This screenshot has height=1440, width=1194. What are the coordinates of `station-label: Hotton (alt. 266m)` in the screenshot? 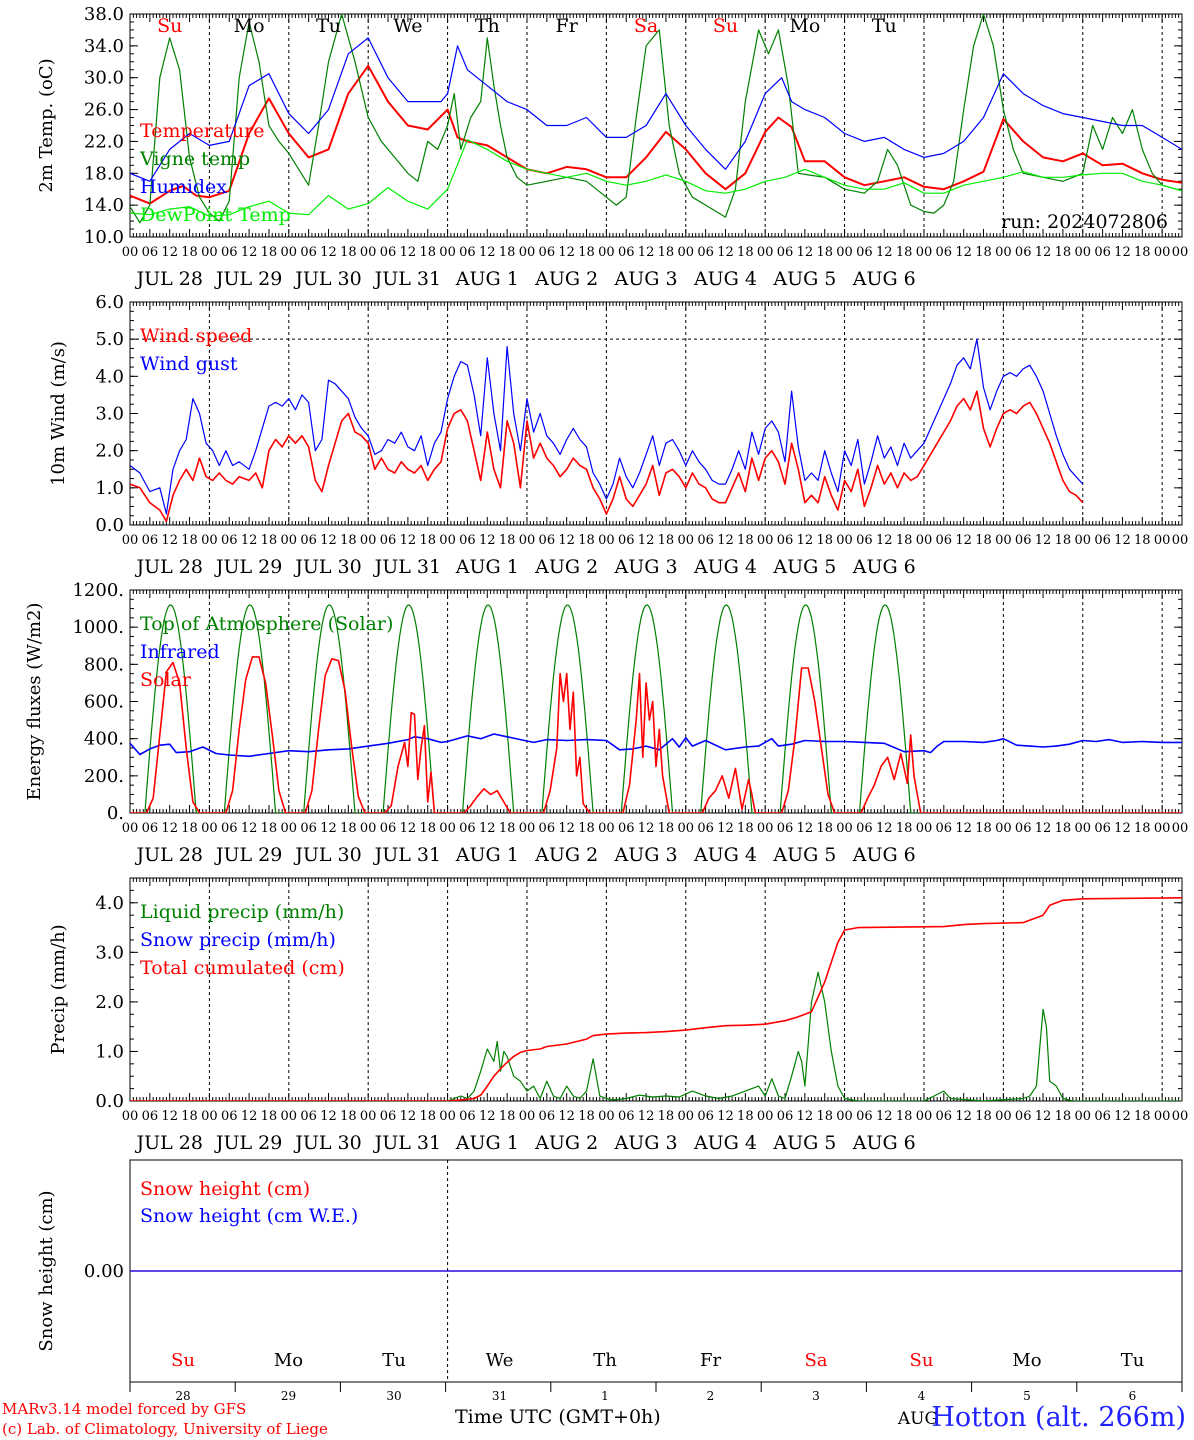 It's located at (1058, 1417).